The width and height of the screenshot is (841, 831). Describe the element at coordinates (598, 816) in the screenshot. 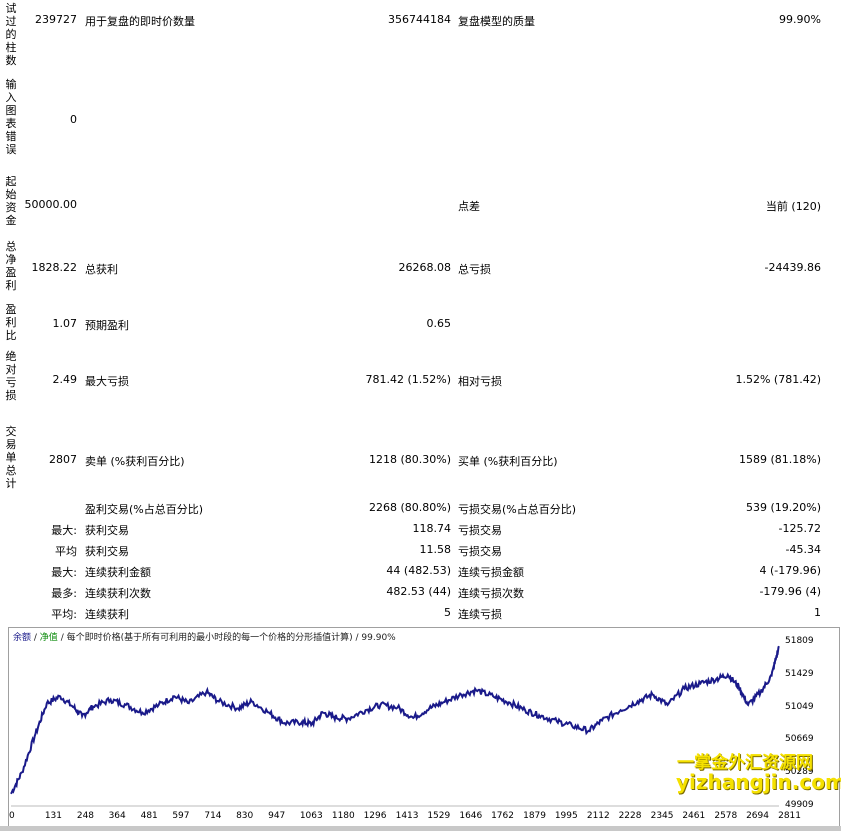

I see `x-tick-label: 2112` at that location.